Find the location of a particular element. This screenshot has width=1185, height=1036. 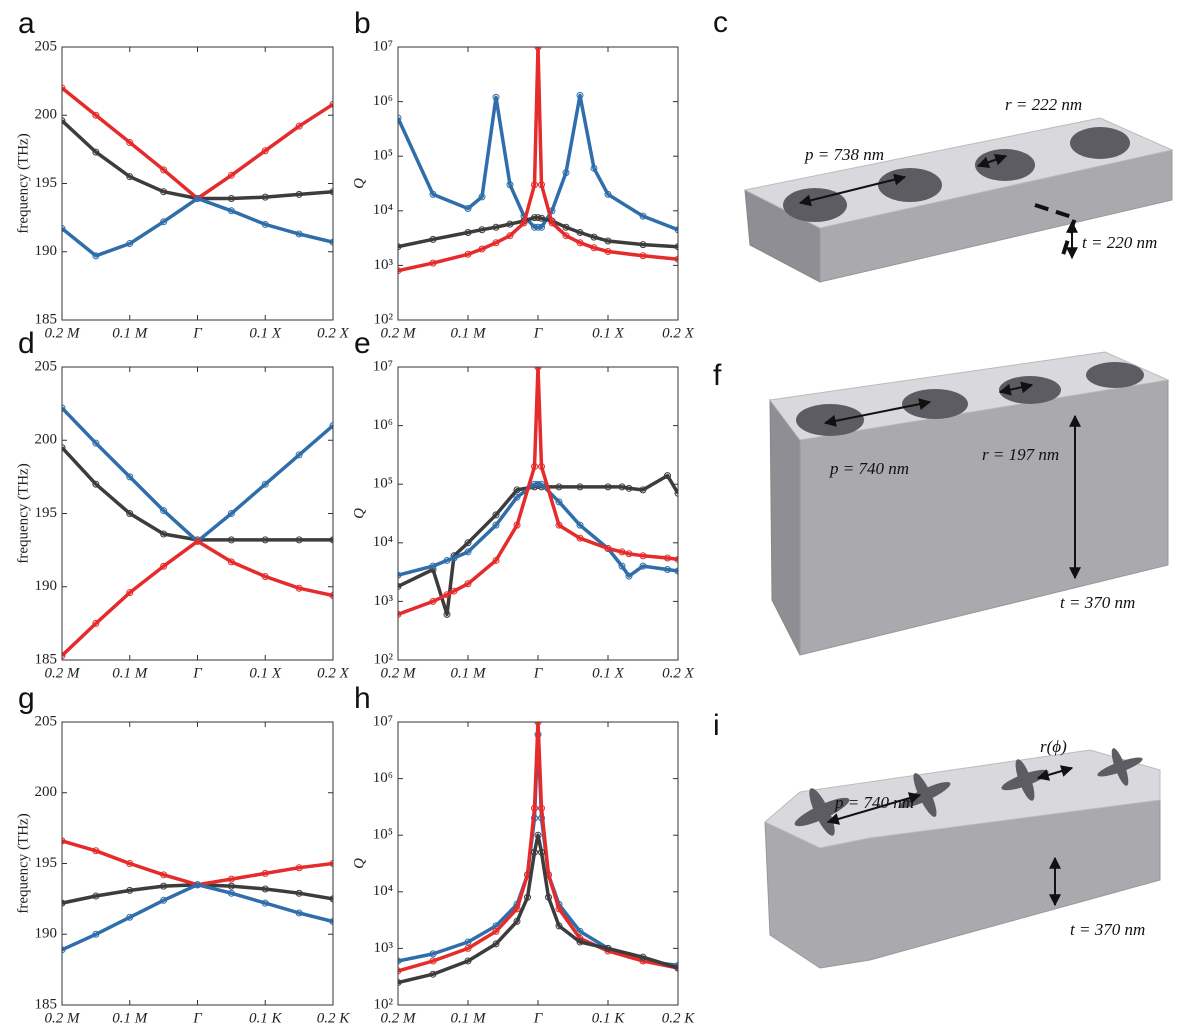

y-tick-label: 10⁷ is located at coordinates (383, 721).